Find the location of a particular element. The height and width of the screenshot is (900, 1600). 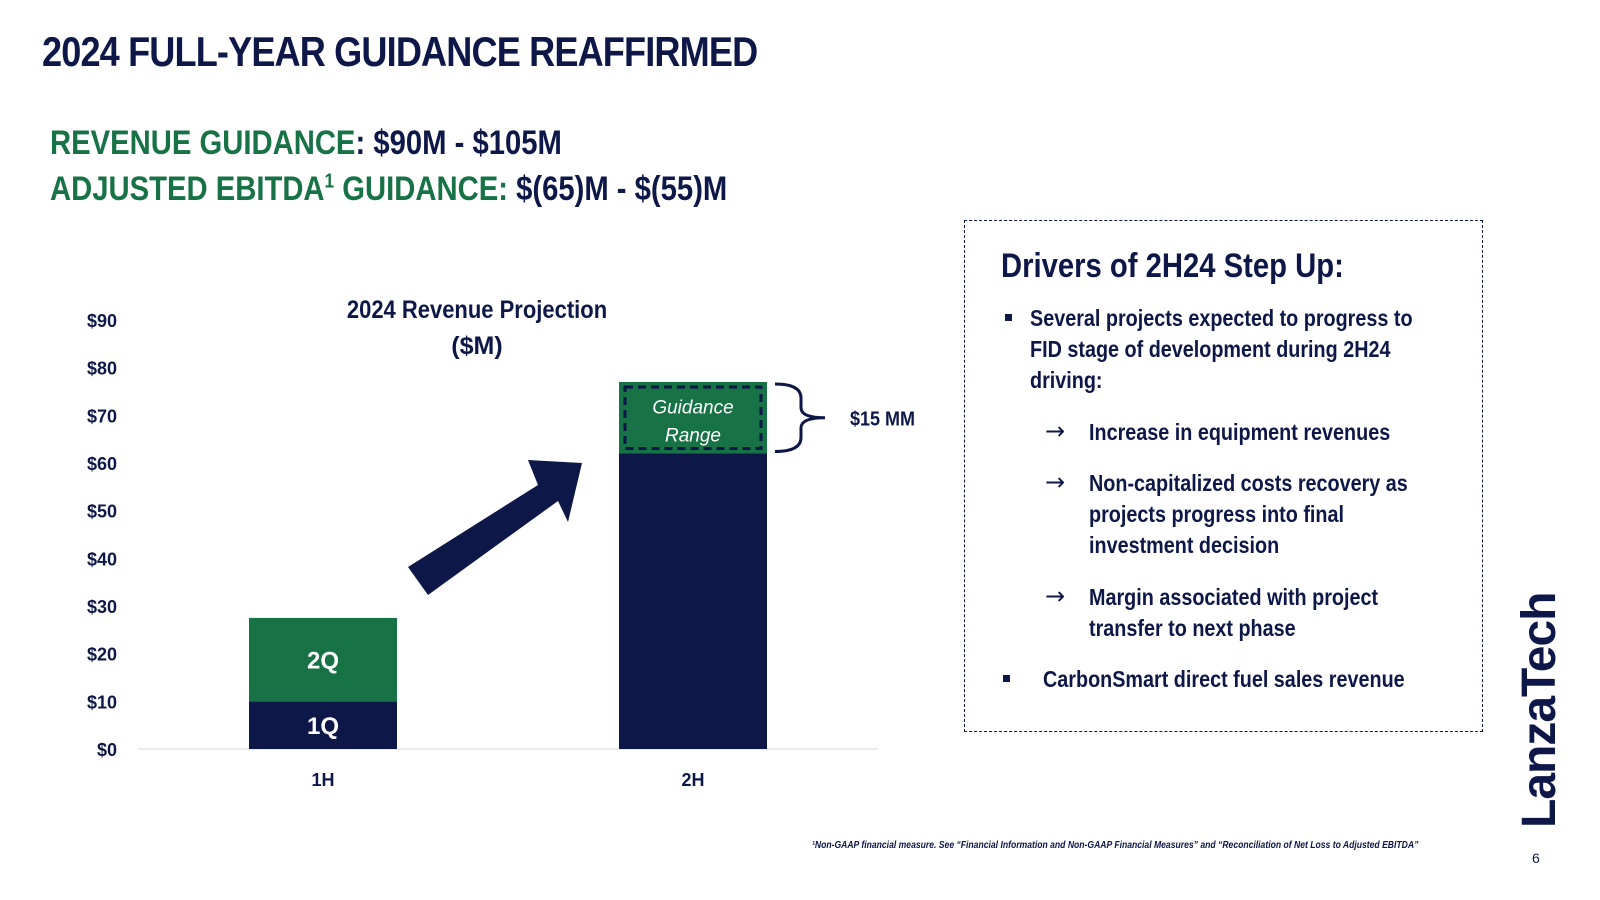

y-tick-label: $90 is located at coordinates (102, 321).